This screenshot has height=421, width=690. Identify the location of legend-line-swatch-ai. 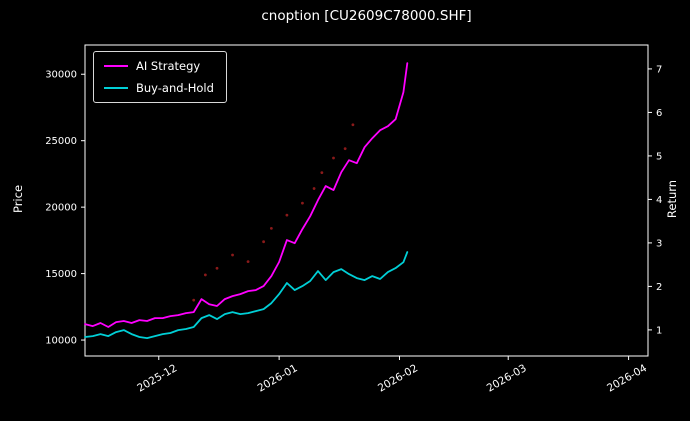
(116, 66).